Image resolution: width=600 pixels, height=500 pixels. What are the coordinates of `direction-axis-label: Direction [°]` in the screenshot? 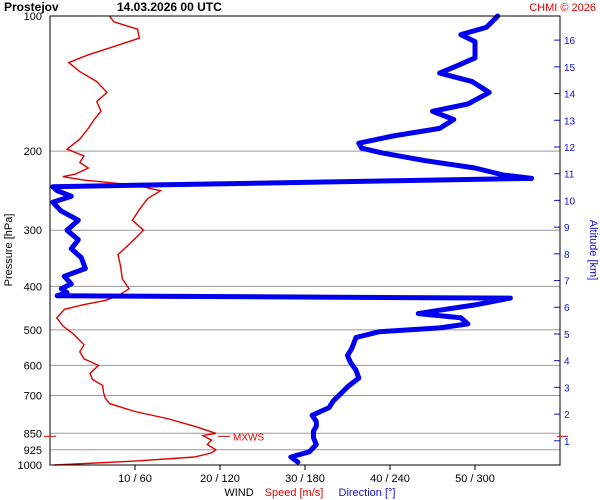 It's located at (367, 493).